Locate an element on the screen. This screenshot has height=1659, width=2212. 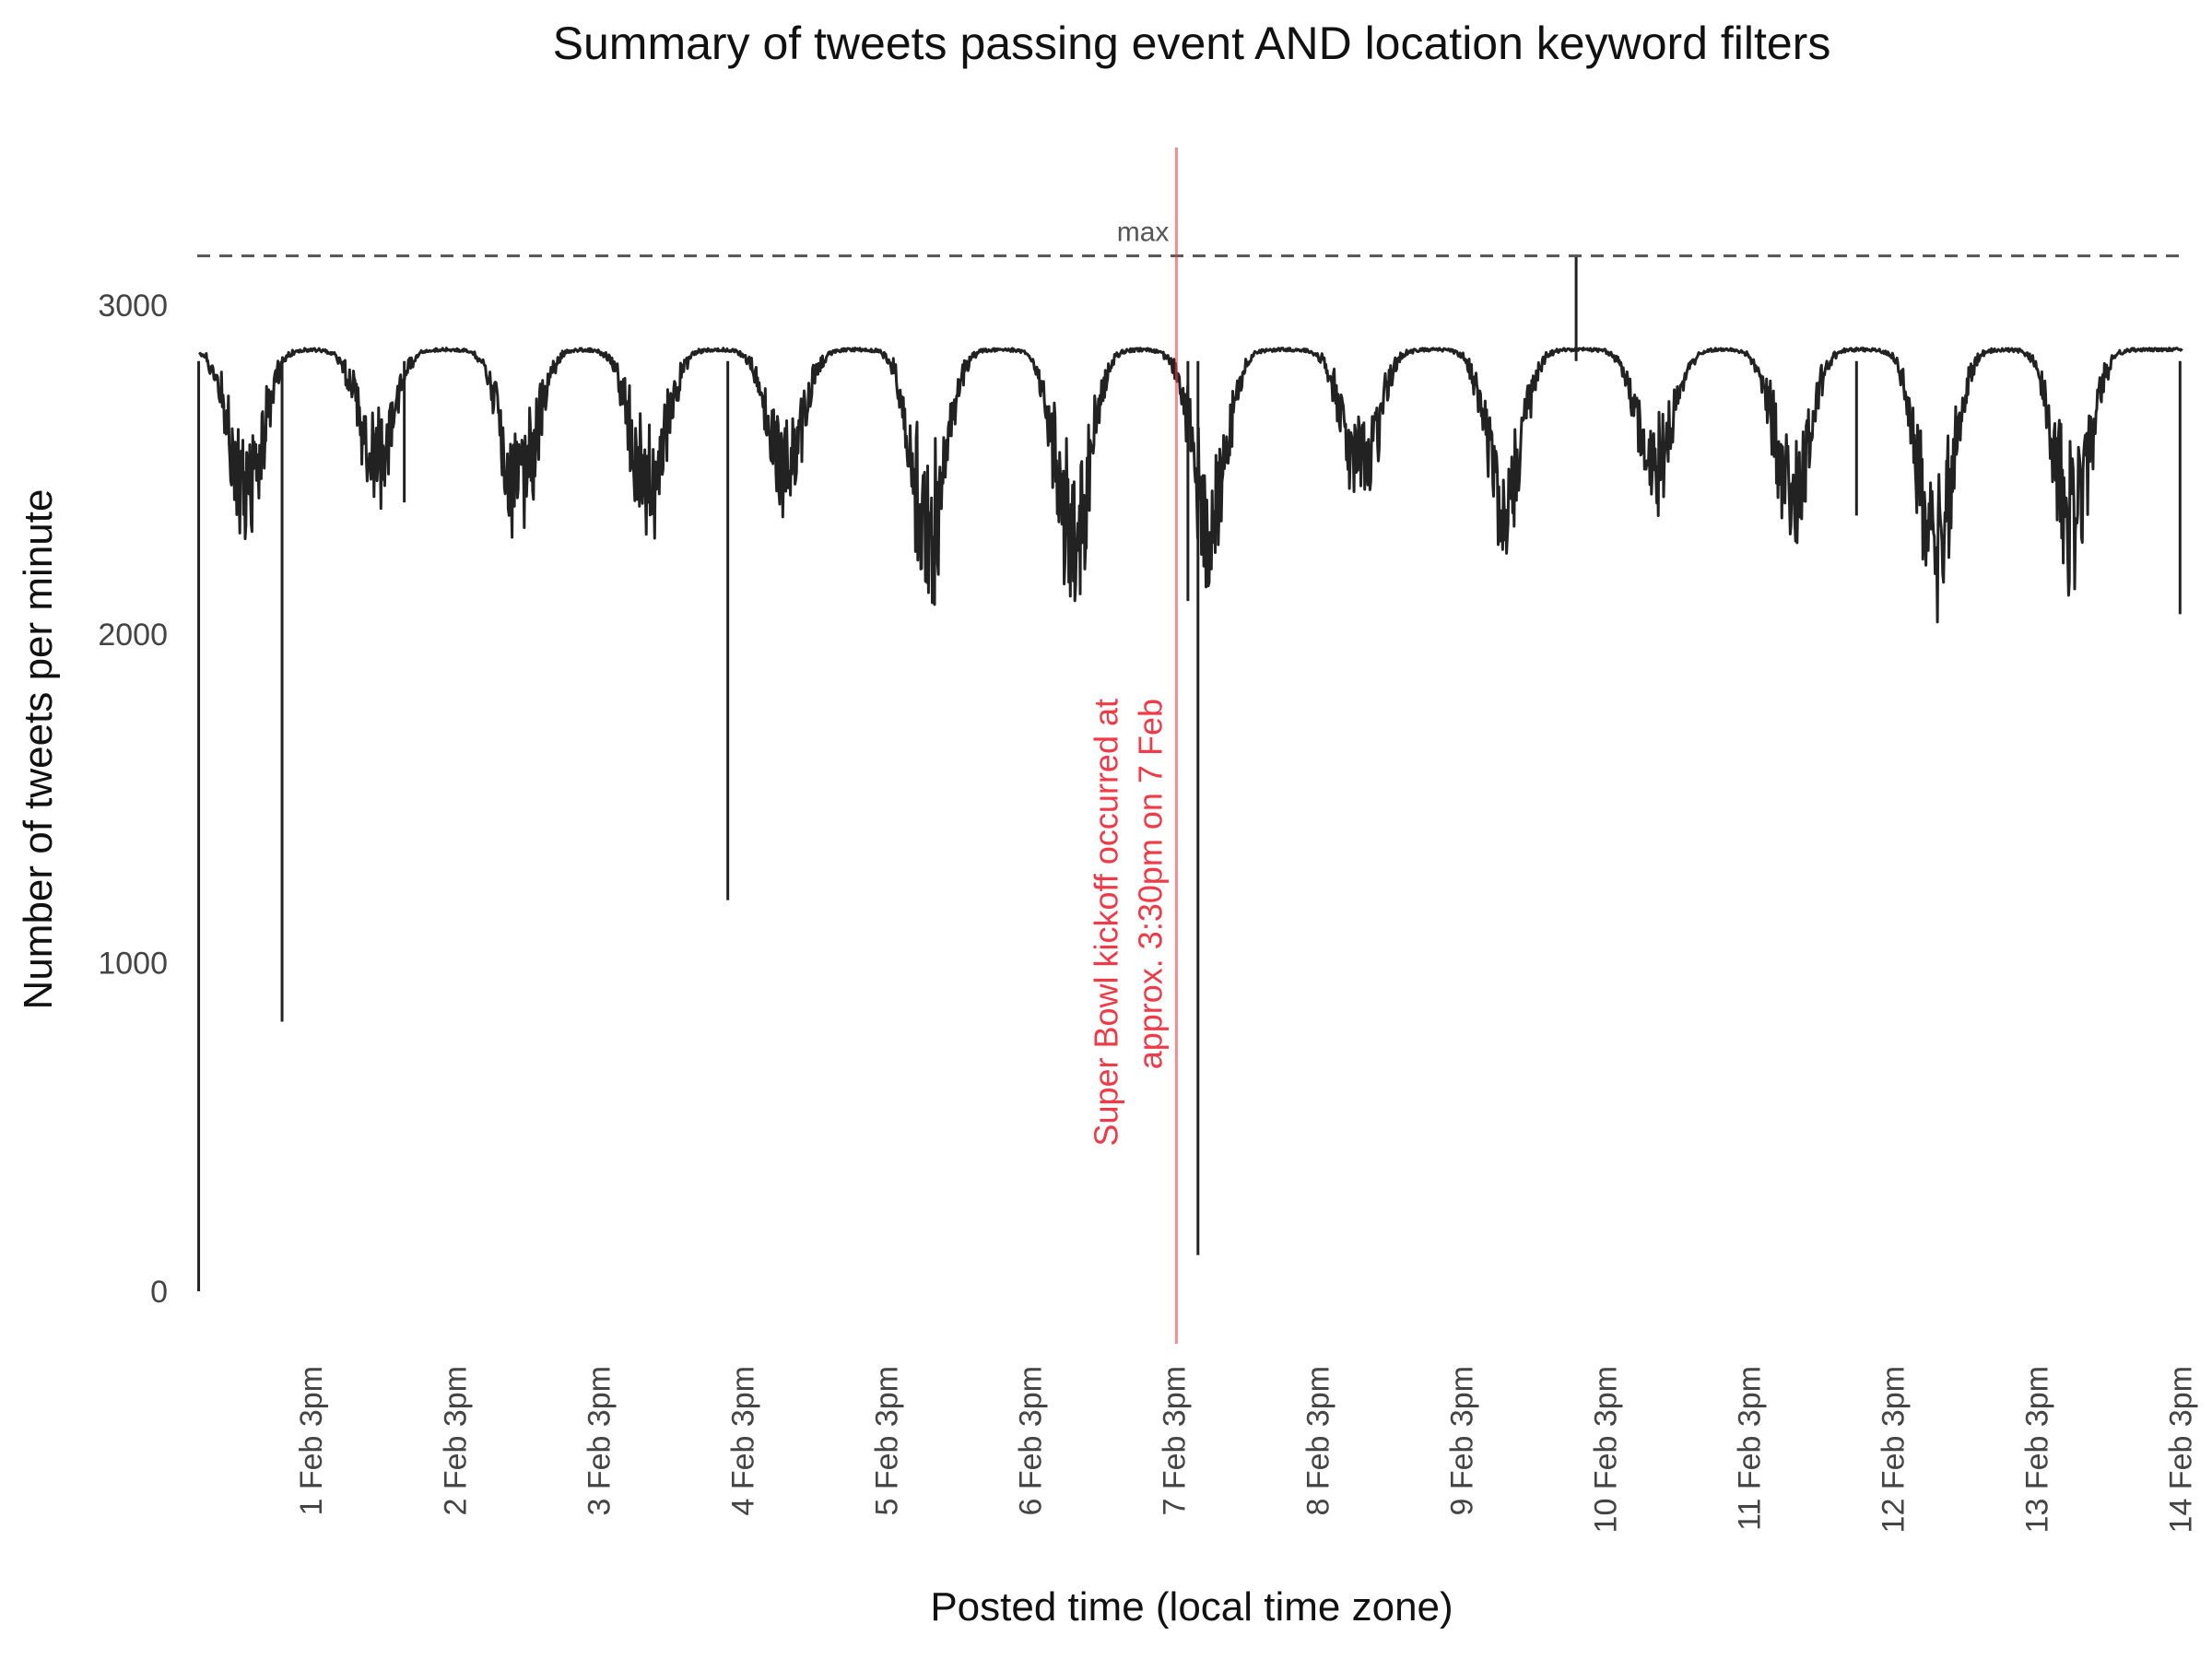
x-tick-label: 9 Feb 3pm is located at coordinates (1461, 1441).